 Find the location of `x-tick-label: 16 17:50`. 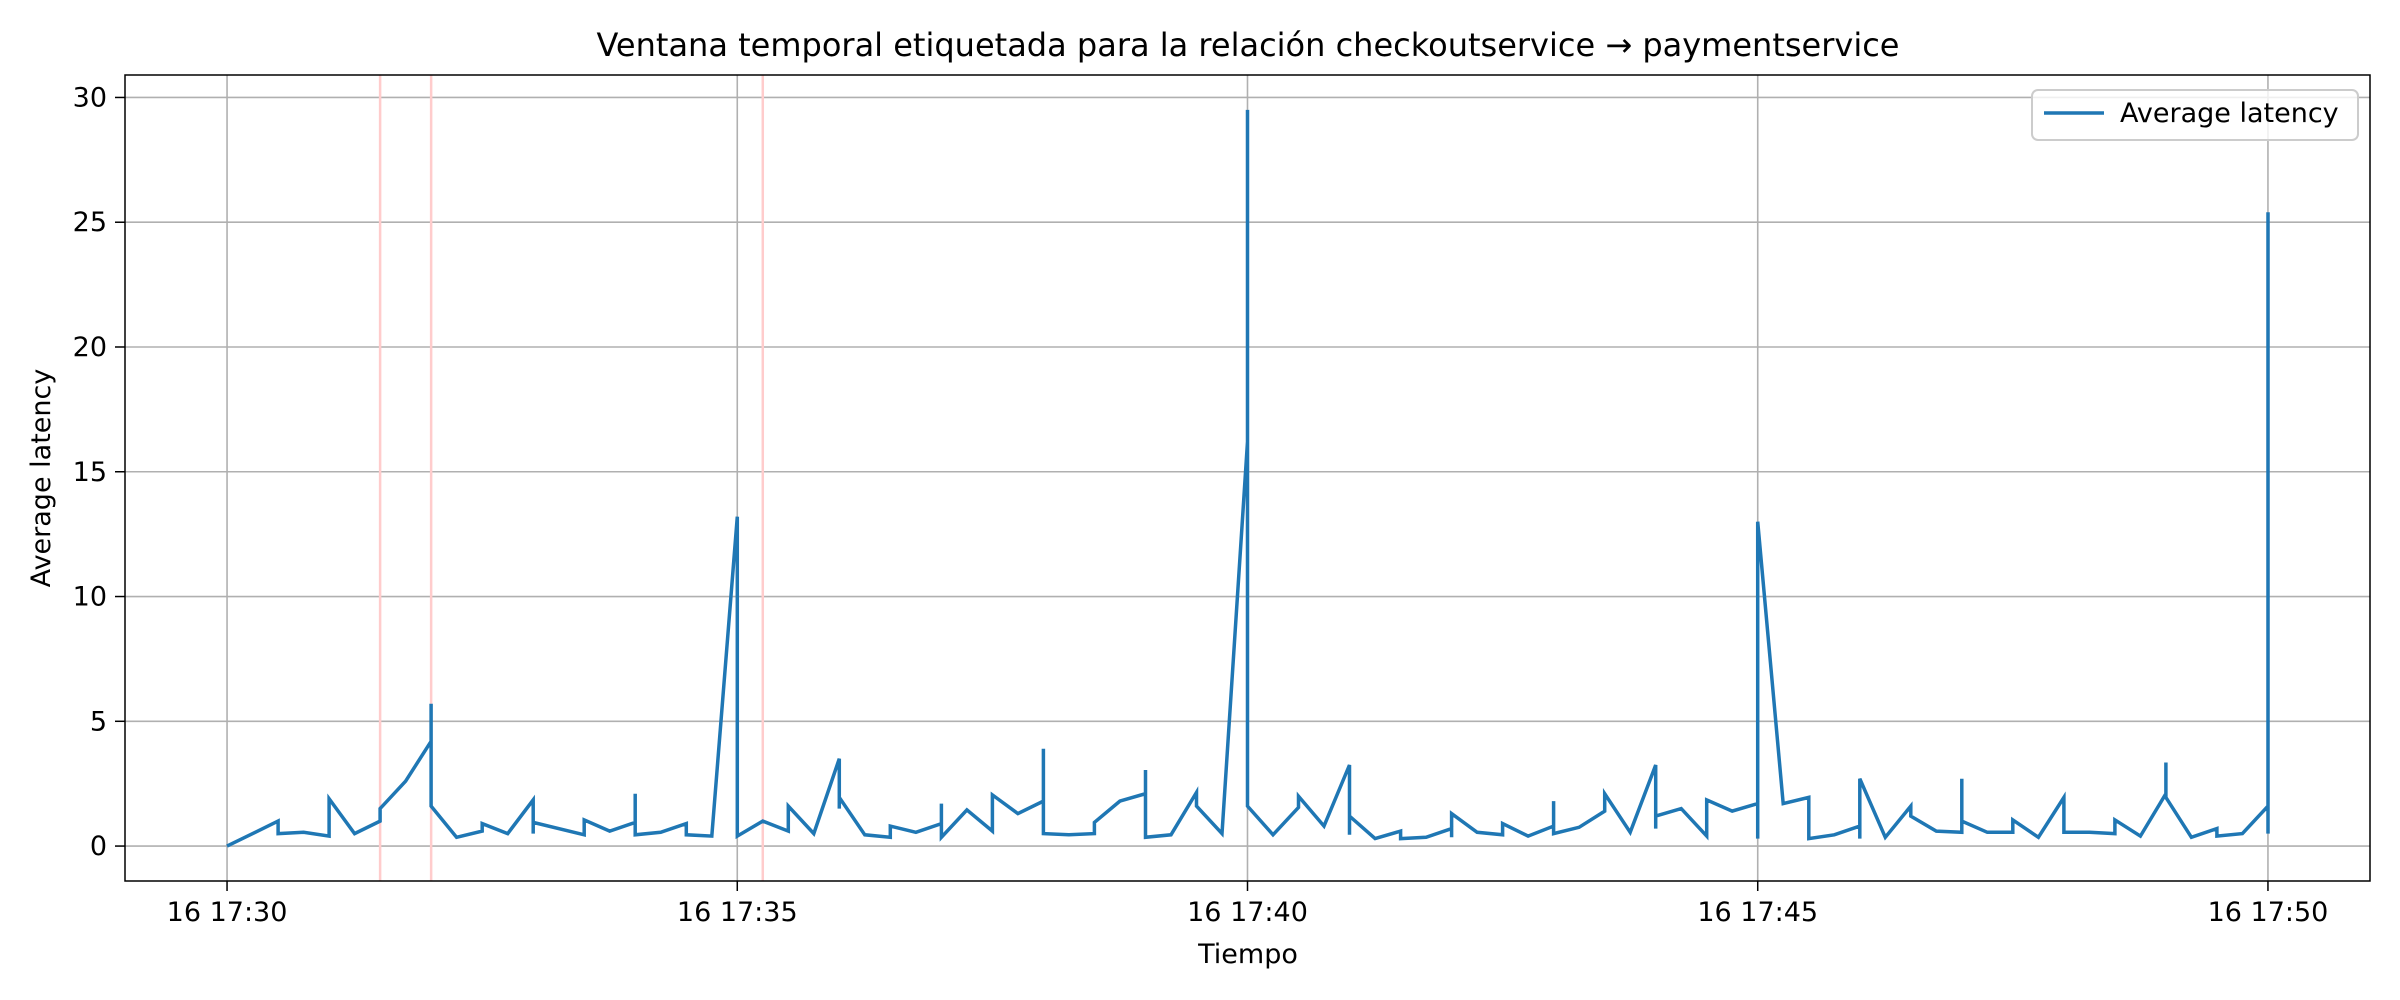

x-tick-label: 16 17:50 is located at coordinates (2268, 912).